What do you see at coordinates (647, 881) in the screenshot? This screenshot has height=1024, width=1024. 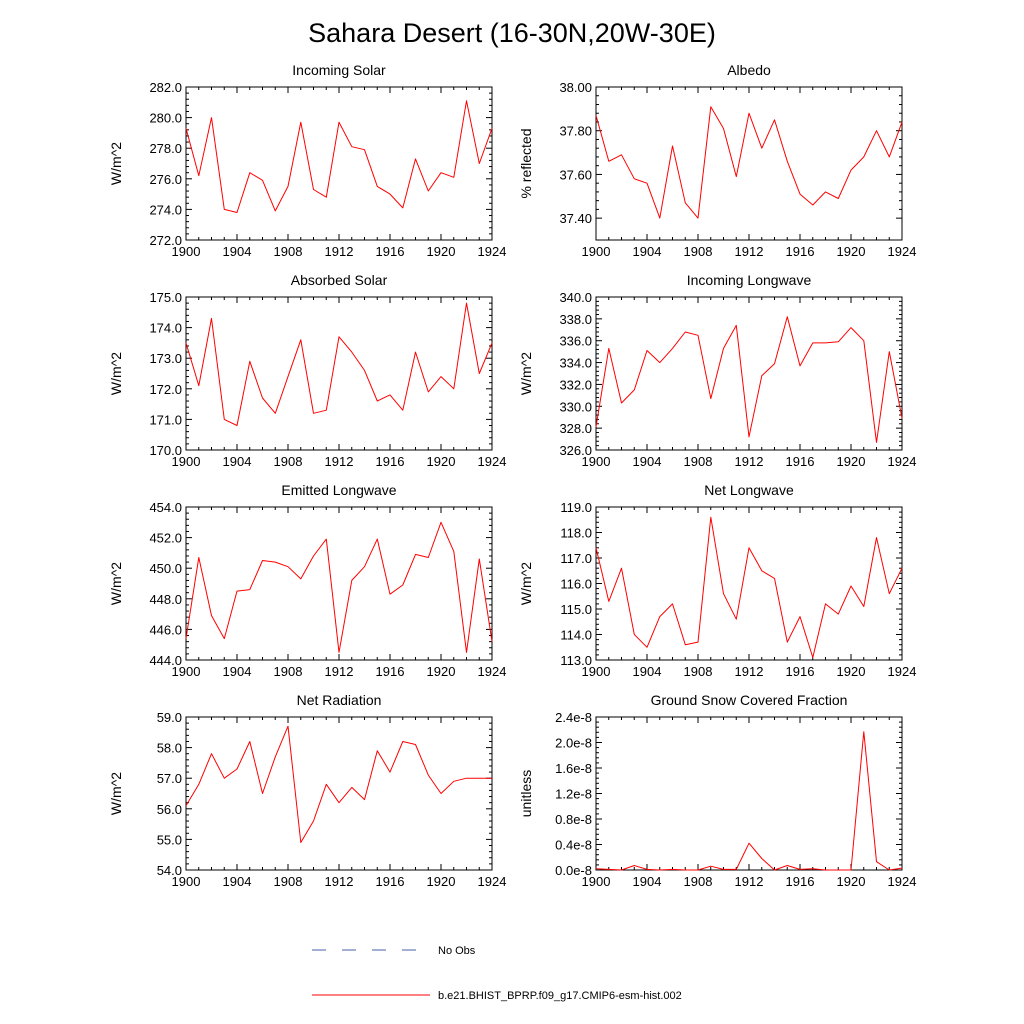 I see `ground-snow-covered-fraction-x-tick-label: 1904` at bounding box center [647, 881].